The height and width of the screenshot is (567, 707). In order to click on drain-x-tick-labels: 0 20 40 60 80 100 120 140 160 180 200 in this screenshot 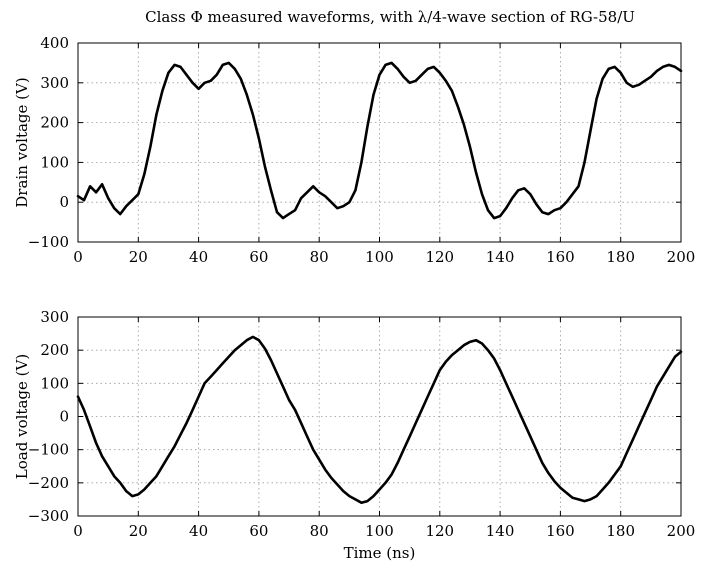, I will do `click(384, 257)`.